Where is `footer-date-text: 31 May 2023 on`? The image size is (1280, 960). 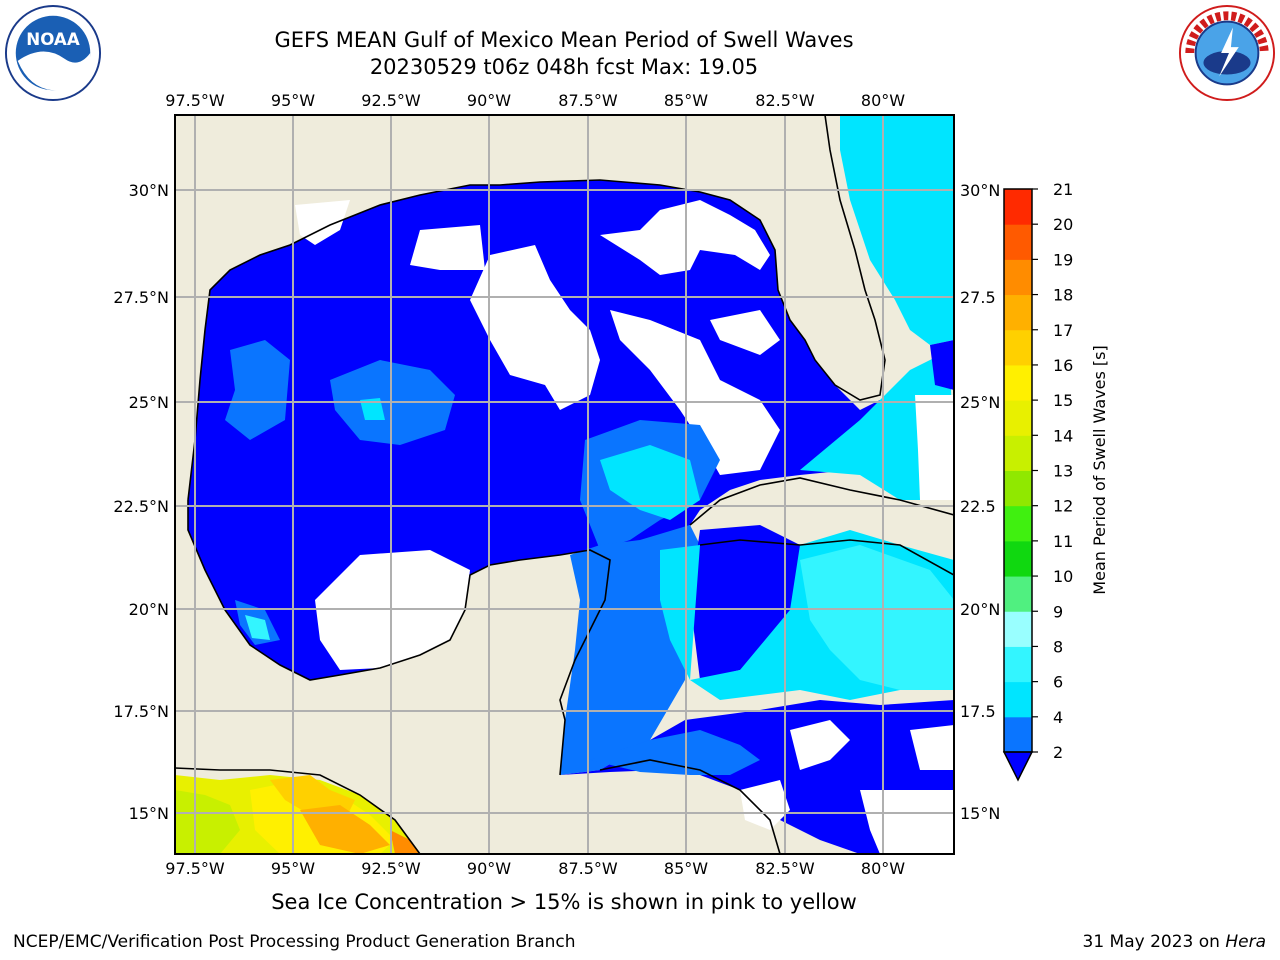
footer-date-text: 31 May 2023 on is located at coordinates (1154, 942).